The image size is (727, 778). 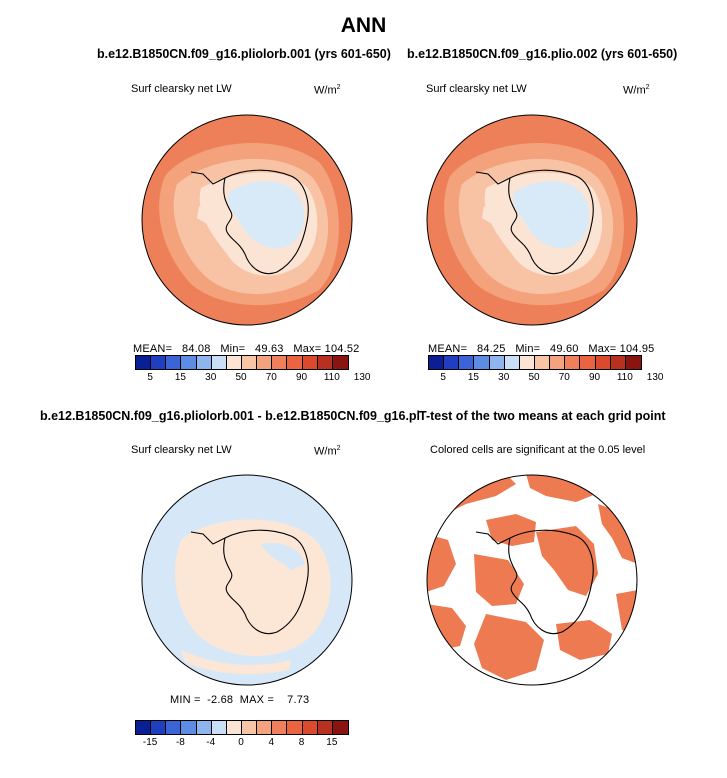 I want to click on panel1-polar-map, so click(x=247, y=220).